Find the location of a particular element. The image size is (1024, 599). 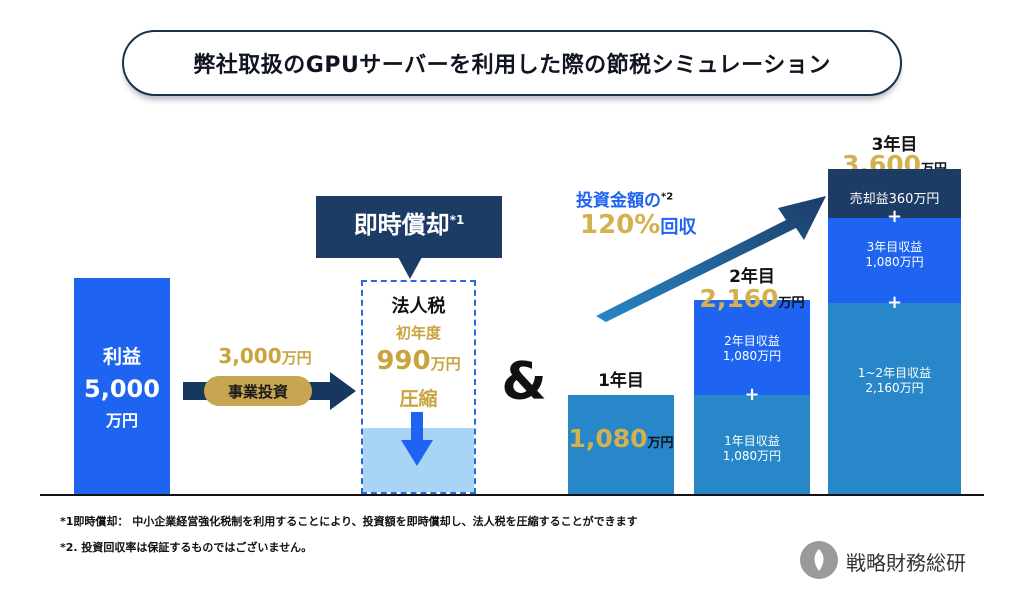

leaf-icon is located at coordinates (819, 560).